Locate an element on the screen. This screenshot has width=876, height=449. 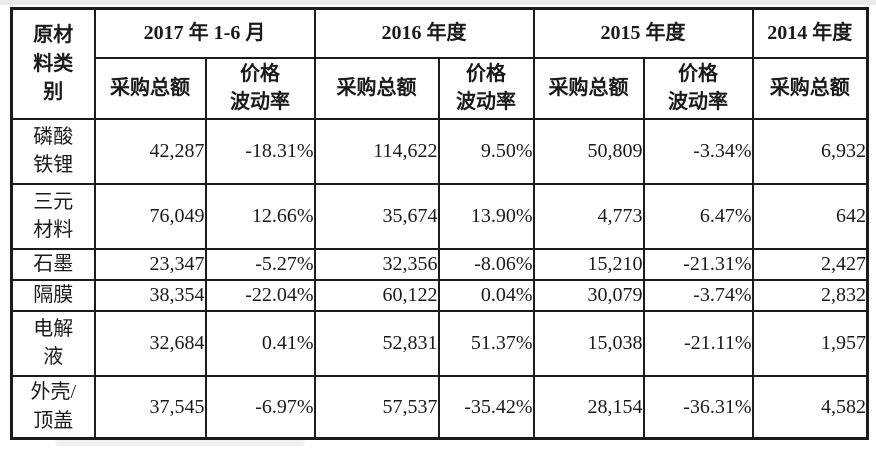
amount-cell: 32,356 is located at coordinates (376, 264).